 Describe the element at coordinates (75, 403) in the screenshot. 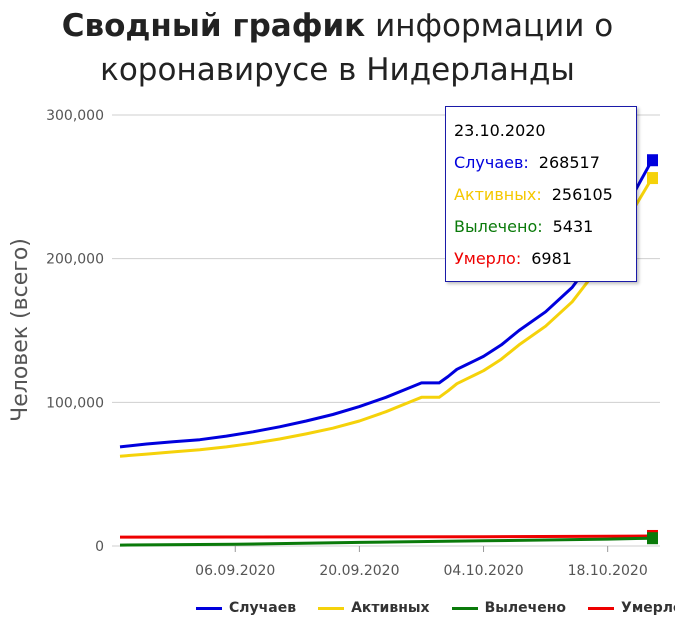

I see `y-tick-label: 100,000` at that location.